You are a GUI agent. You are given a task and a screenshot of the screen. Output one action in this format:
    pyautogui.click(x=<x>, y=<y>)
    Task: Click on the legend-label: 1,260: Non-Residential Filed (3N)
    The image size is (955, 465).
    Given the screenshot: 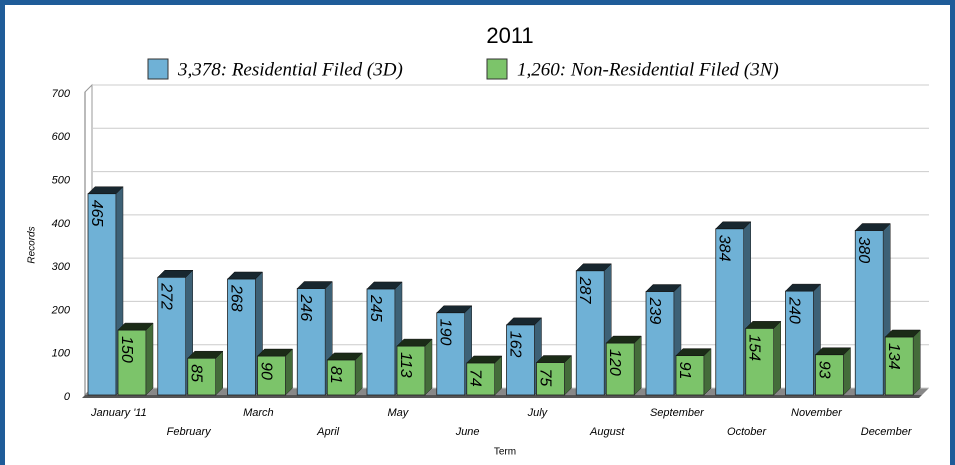 What is the action you would take?
    pyautogui.click(x=648, y=69)
    